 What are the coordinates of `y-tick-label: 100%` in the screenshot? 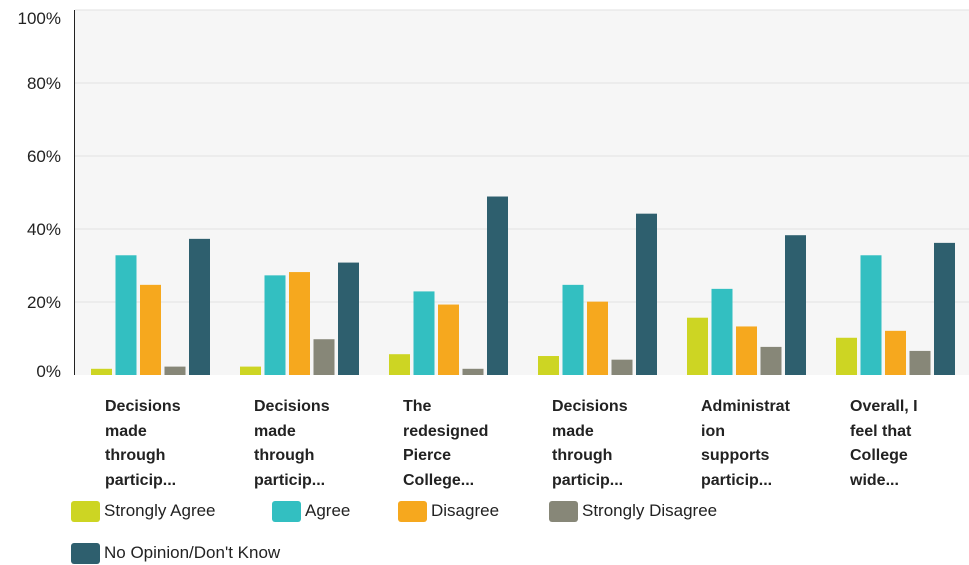 It's located at (39, 18).